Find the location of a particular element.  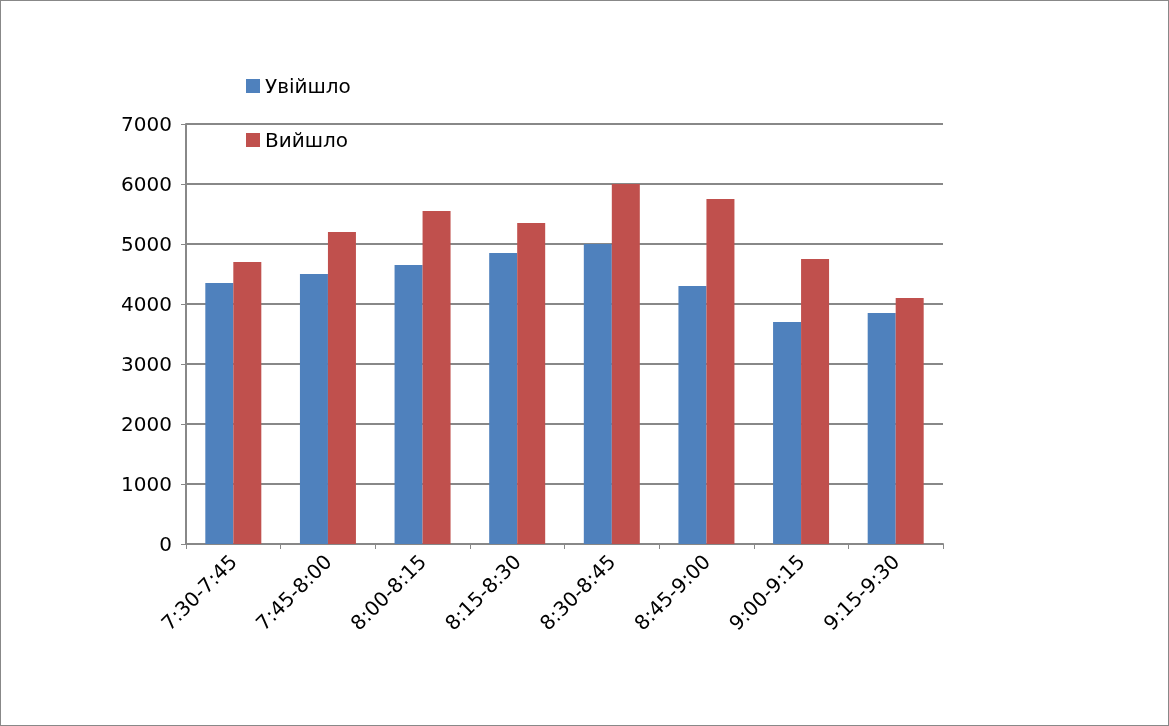

legend-label: Вийшло is located at coordinates (307, 140).